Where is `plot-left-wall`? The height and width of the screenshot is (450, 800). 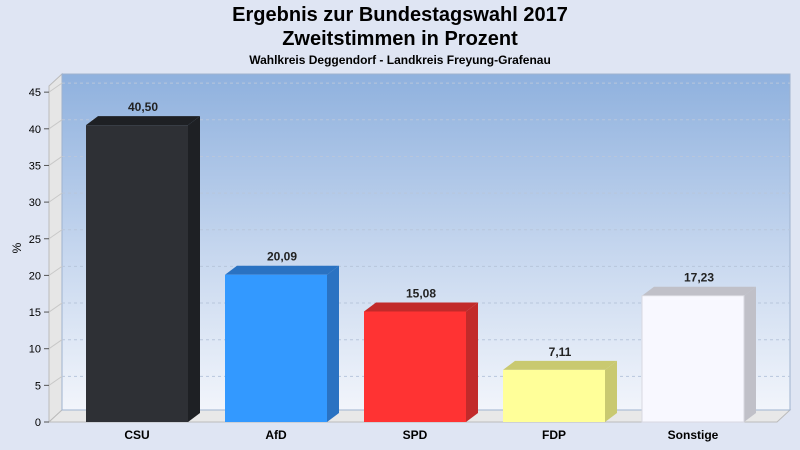 plot-left-wall is located at coordinates (55, 248).